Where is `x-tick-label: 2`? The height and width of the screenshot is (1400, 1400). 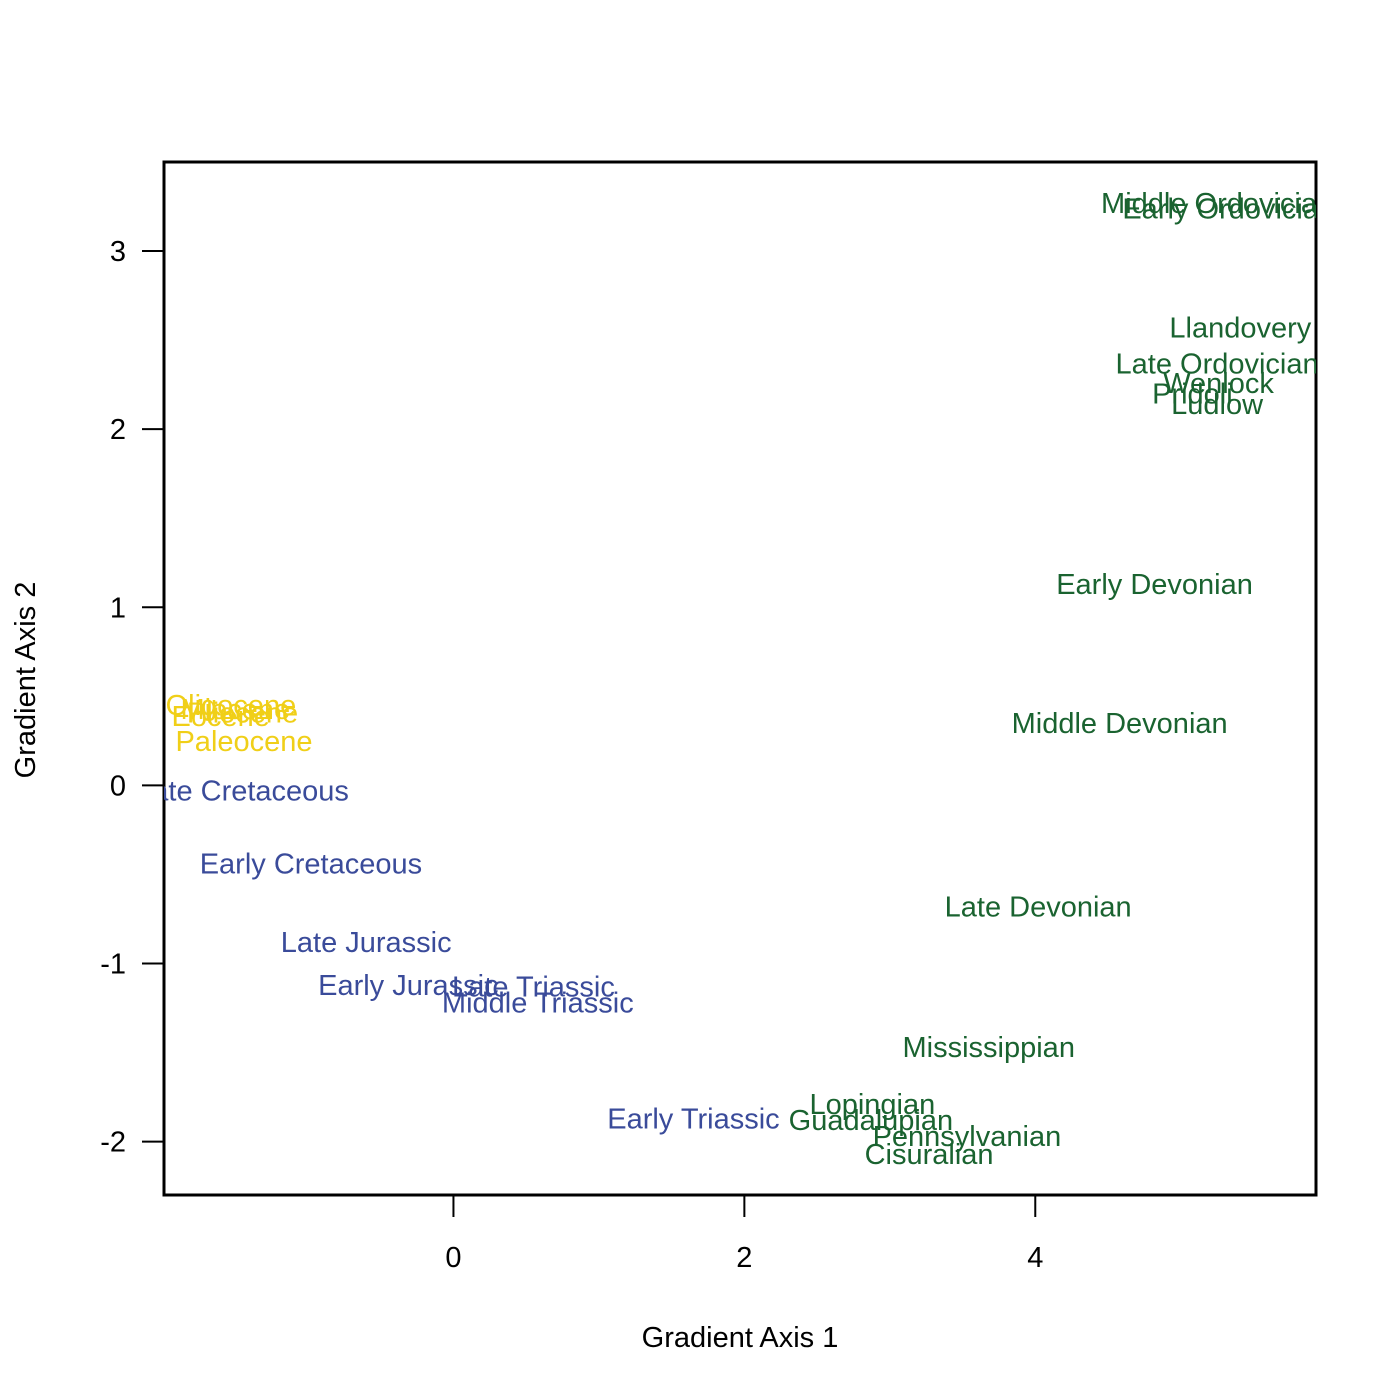
x-tick-label: 2 is located at coordinates (744, 1258).